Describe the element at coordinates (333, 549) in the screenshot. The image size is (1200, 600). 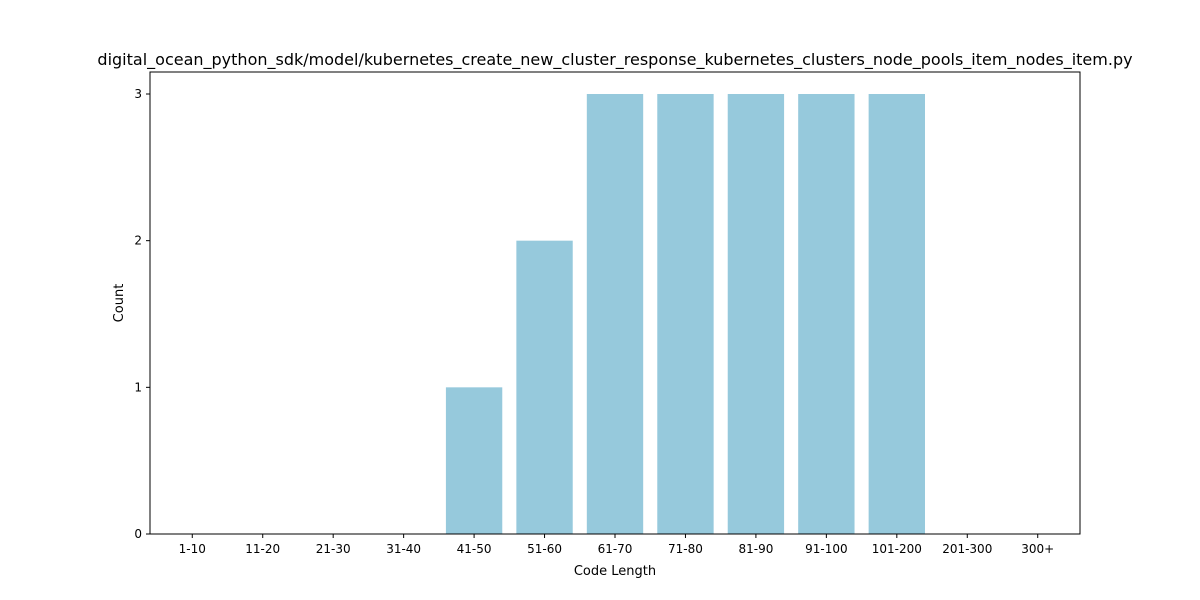
I see `x-tick-label-21-30: 21-30` at that location.